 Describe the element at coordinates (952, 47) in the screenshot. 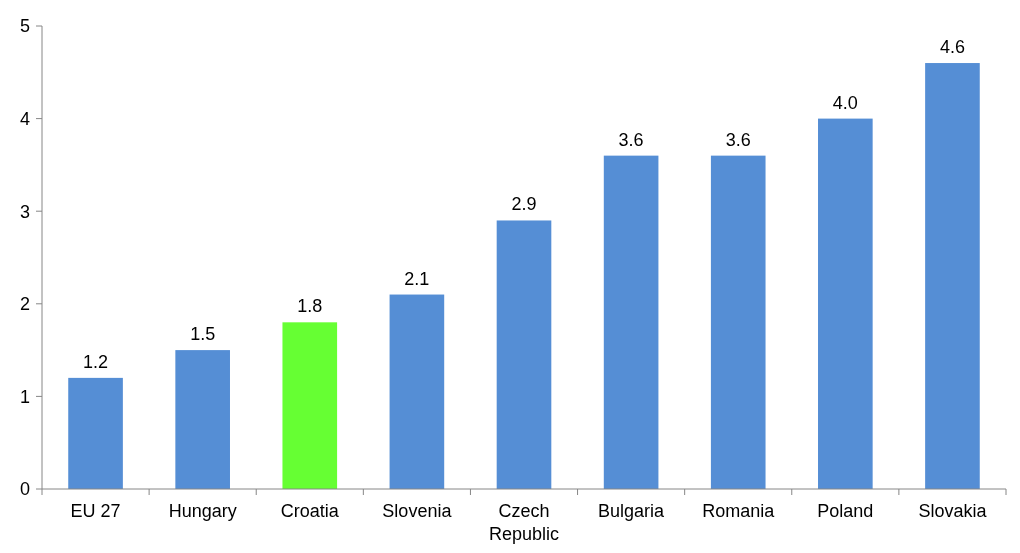

I see `data-label: 4.6` at that location.